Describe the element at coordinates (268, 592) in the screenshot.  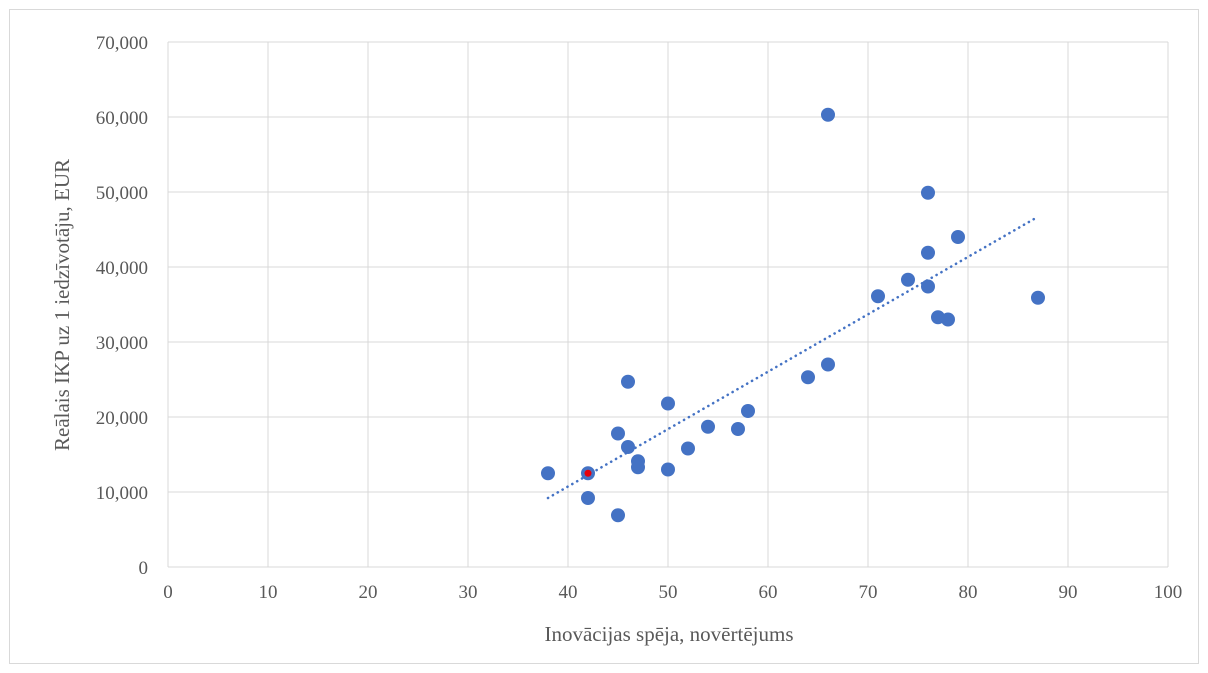
I see `x-tick-label: 10` at that location.